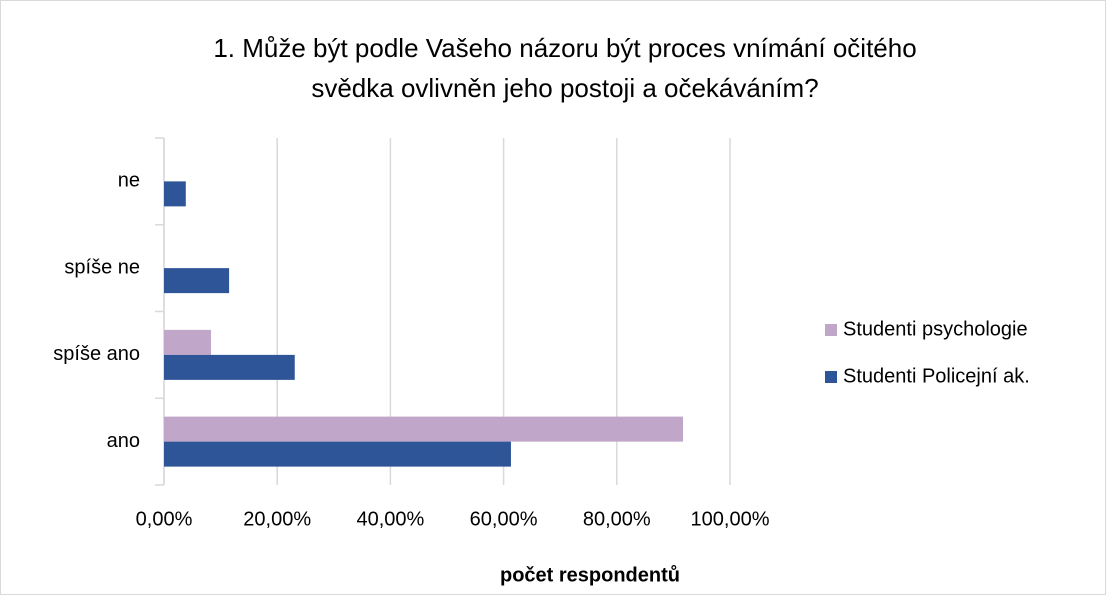 The image size is (1106, 595). I want to click on y-tick-label: ne, so click(129, 181).